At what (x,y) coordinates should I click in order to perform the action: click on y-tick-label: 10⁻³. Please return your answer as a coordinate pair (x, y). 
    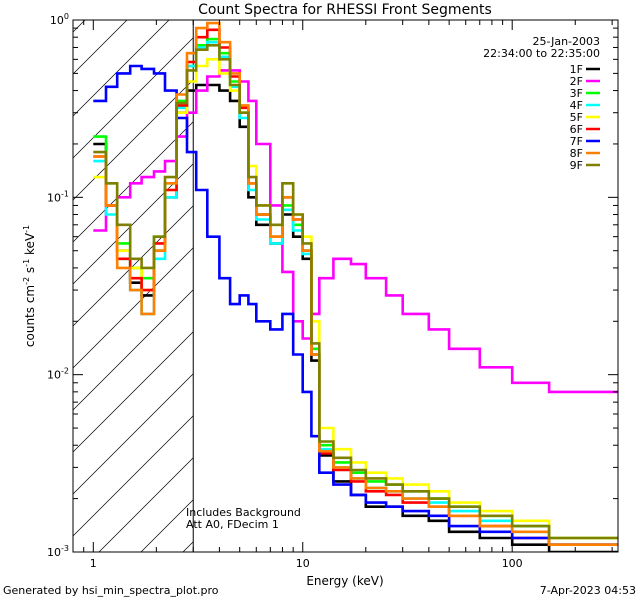
    Looking at the image, I should click on (58, 551).